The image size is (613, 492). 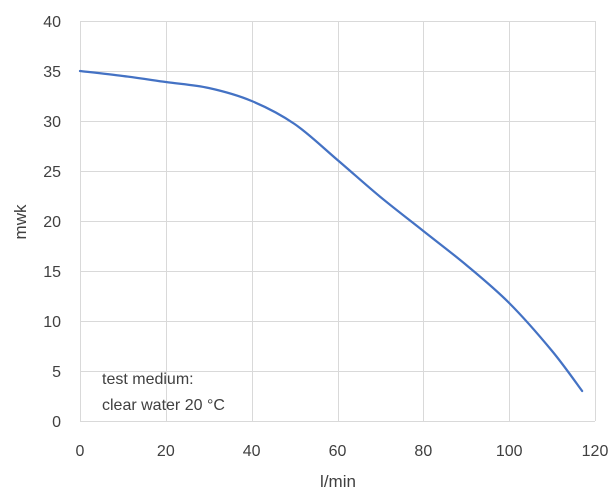 What do you see at coordinates (52, 322) in the screenshot?
I see `y-tick-label: 10` at bounding box center [52, 322].